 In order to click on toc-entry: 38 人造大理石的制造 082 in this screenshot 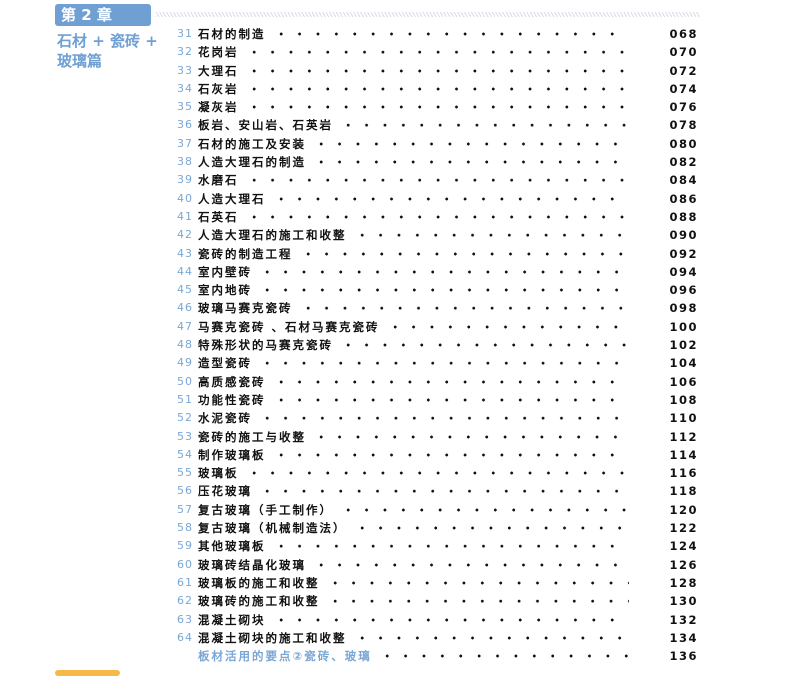, I will do `click(435, 162)`.